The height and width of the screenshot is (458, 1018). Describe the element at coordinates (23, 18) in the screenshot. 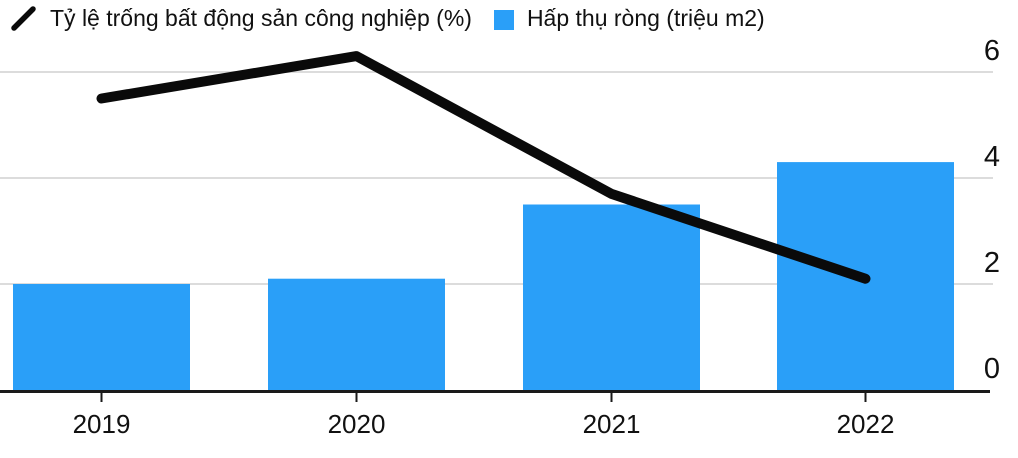

I see `line-series-marker-icon` at that location.